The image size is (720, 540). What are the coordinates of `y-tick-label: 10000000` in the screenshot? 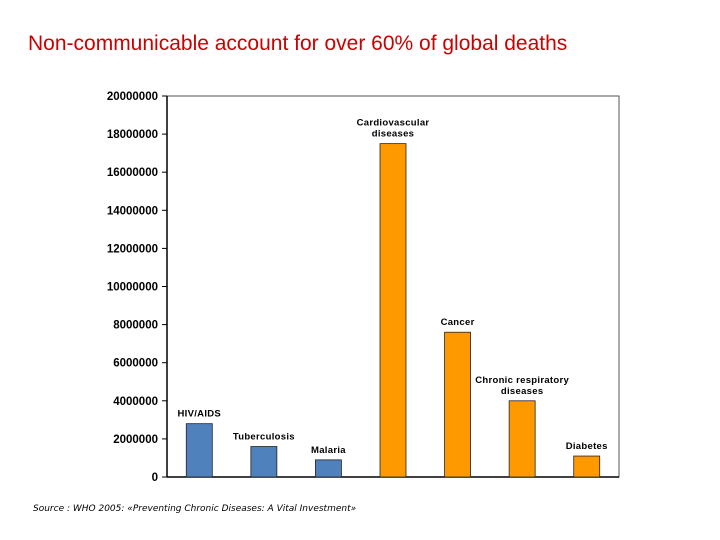 It's located at (132, 288).